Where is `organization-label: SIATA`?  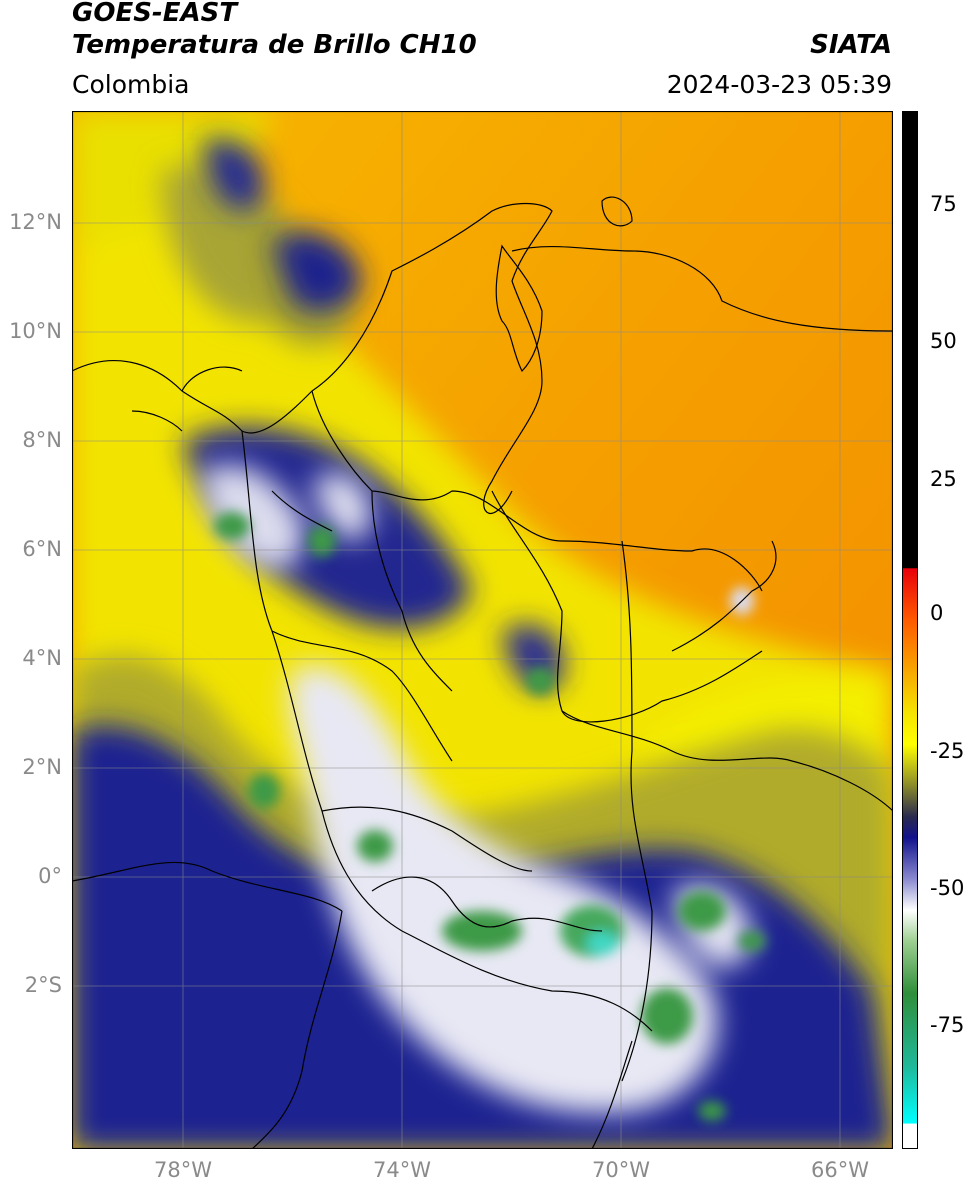
organization-label: SIATA is located at coordinates (851, 45).